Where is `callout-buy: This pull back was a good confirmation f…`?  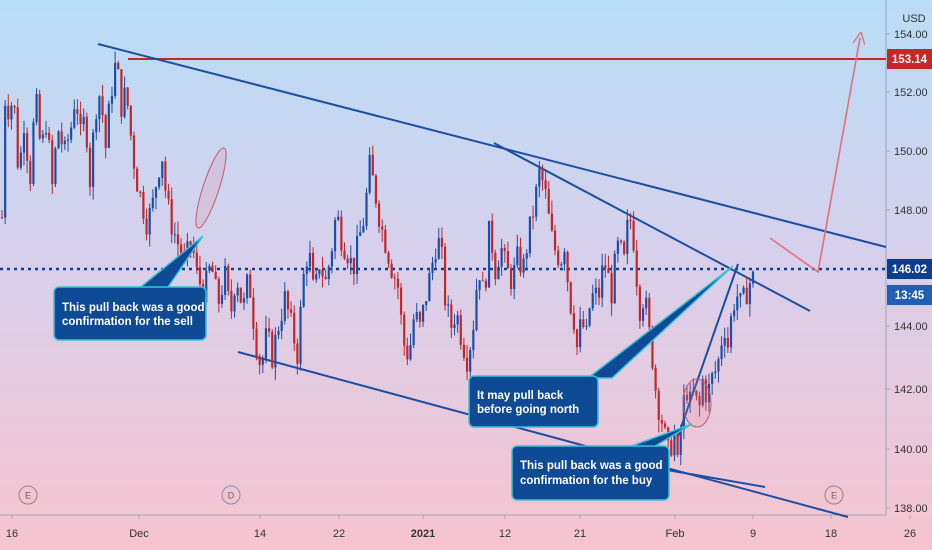 callout-buy: This pull back was a good confirmation f… is located at coordinates (602, 462).